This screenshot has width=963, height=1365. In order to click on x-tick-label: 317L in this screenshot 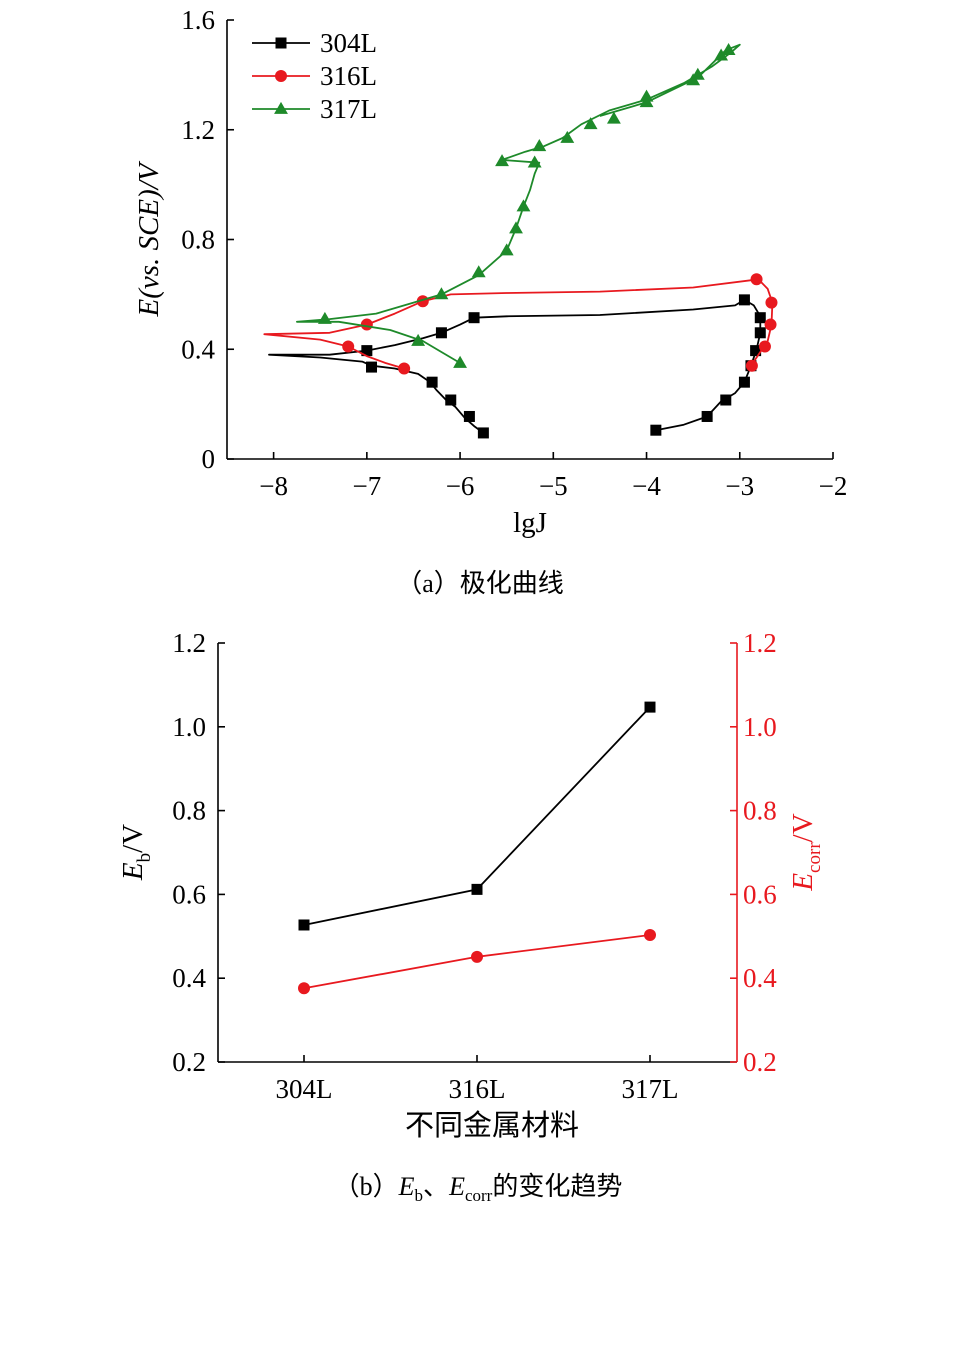, I will do `click(650, 1089)`.